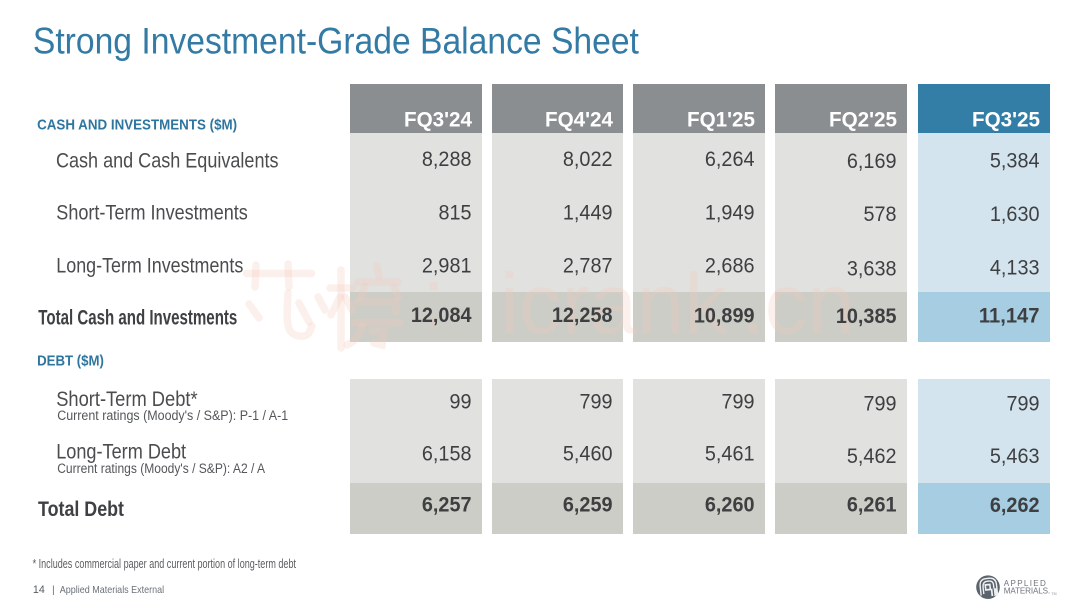  Describe the element at coordinates (149, 265) in the screenshot. I see `svg-text: Long-Term Investments` at that location.